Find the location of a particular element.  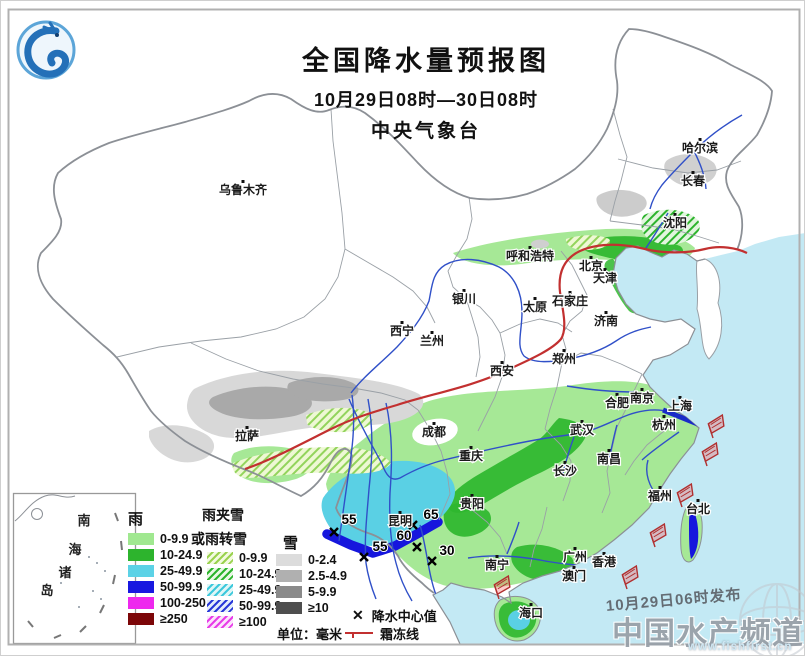

city-label: 天津 is located at coordinates (605, 277).